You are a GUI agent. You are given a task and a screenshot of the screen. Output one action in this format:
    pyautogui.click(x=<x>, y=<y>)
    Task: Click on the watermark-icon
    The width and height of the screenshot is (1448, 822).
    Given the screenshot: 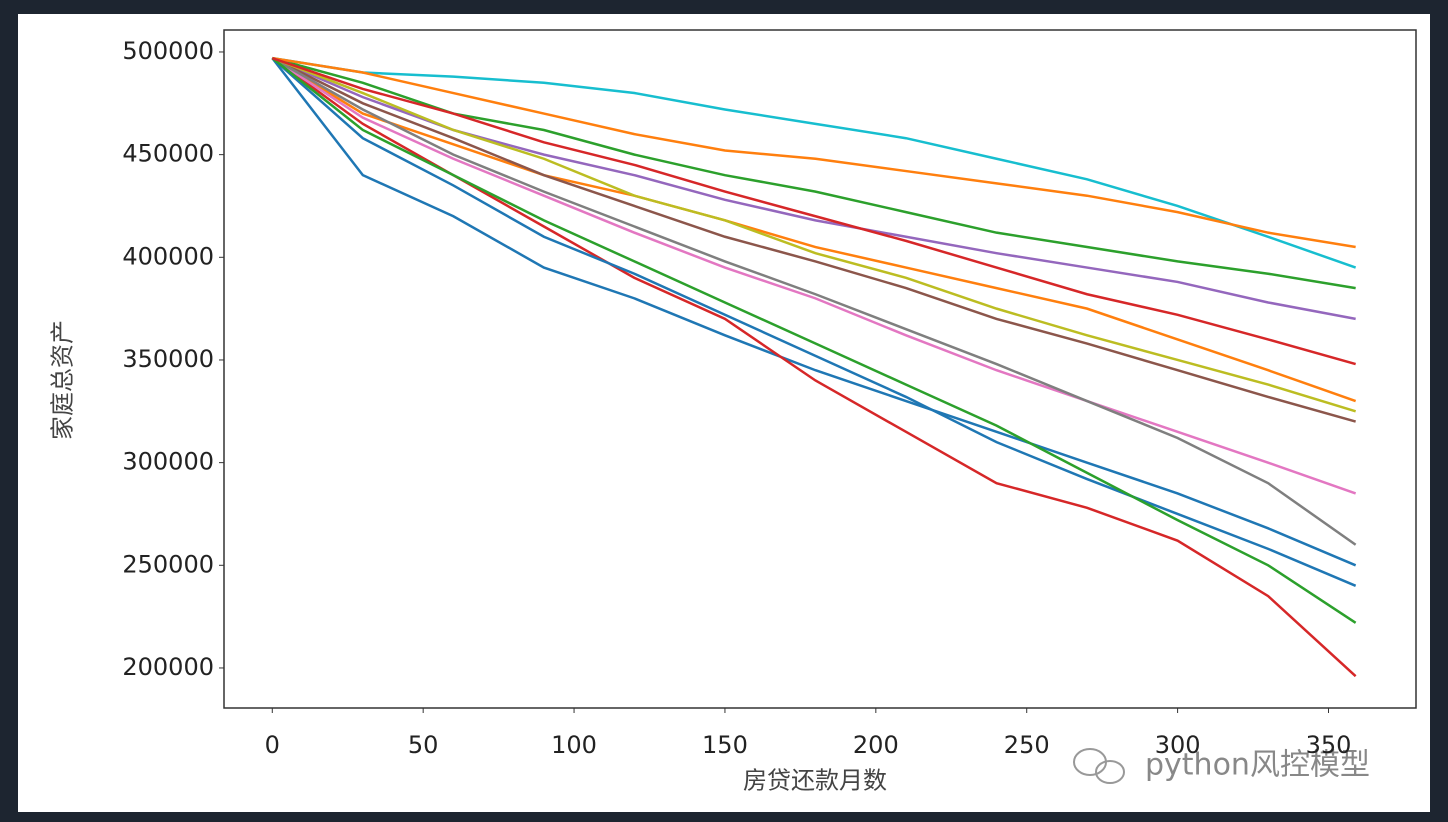 What is the action you would take?
    pyautogui.click(x=1099, y=766)
    